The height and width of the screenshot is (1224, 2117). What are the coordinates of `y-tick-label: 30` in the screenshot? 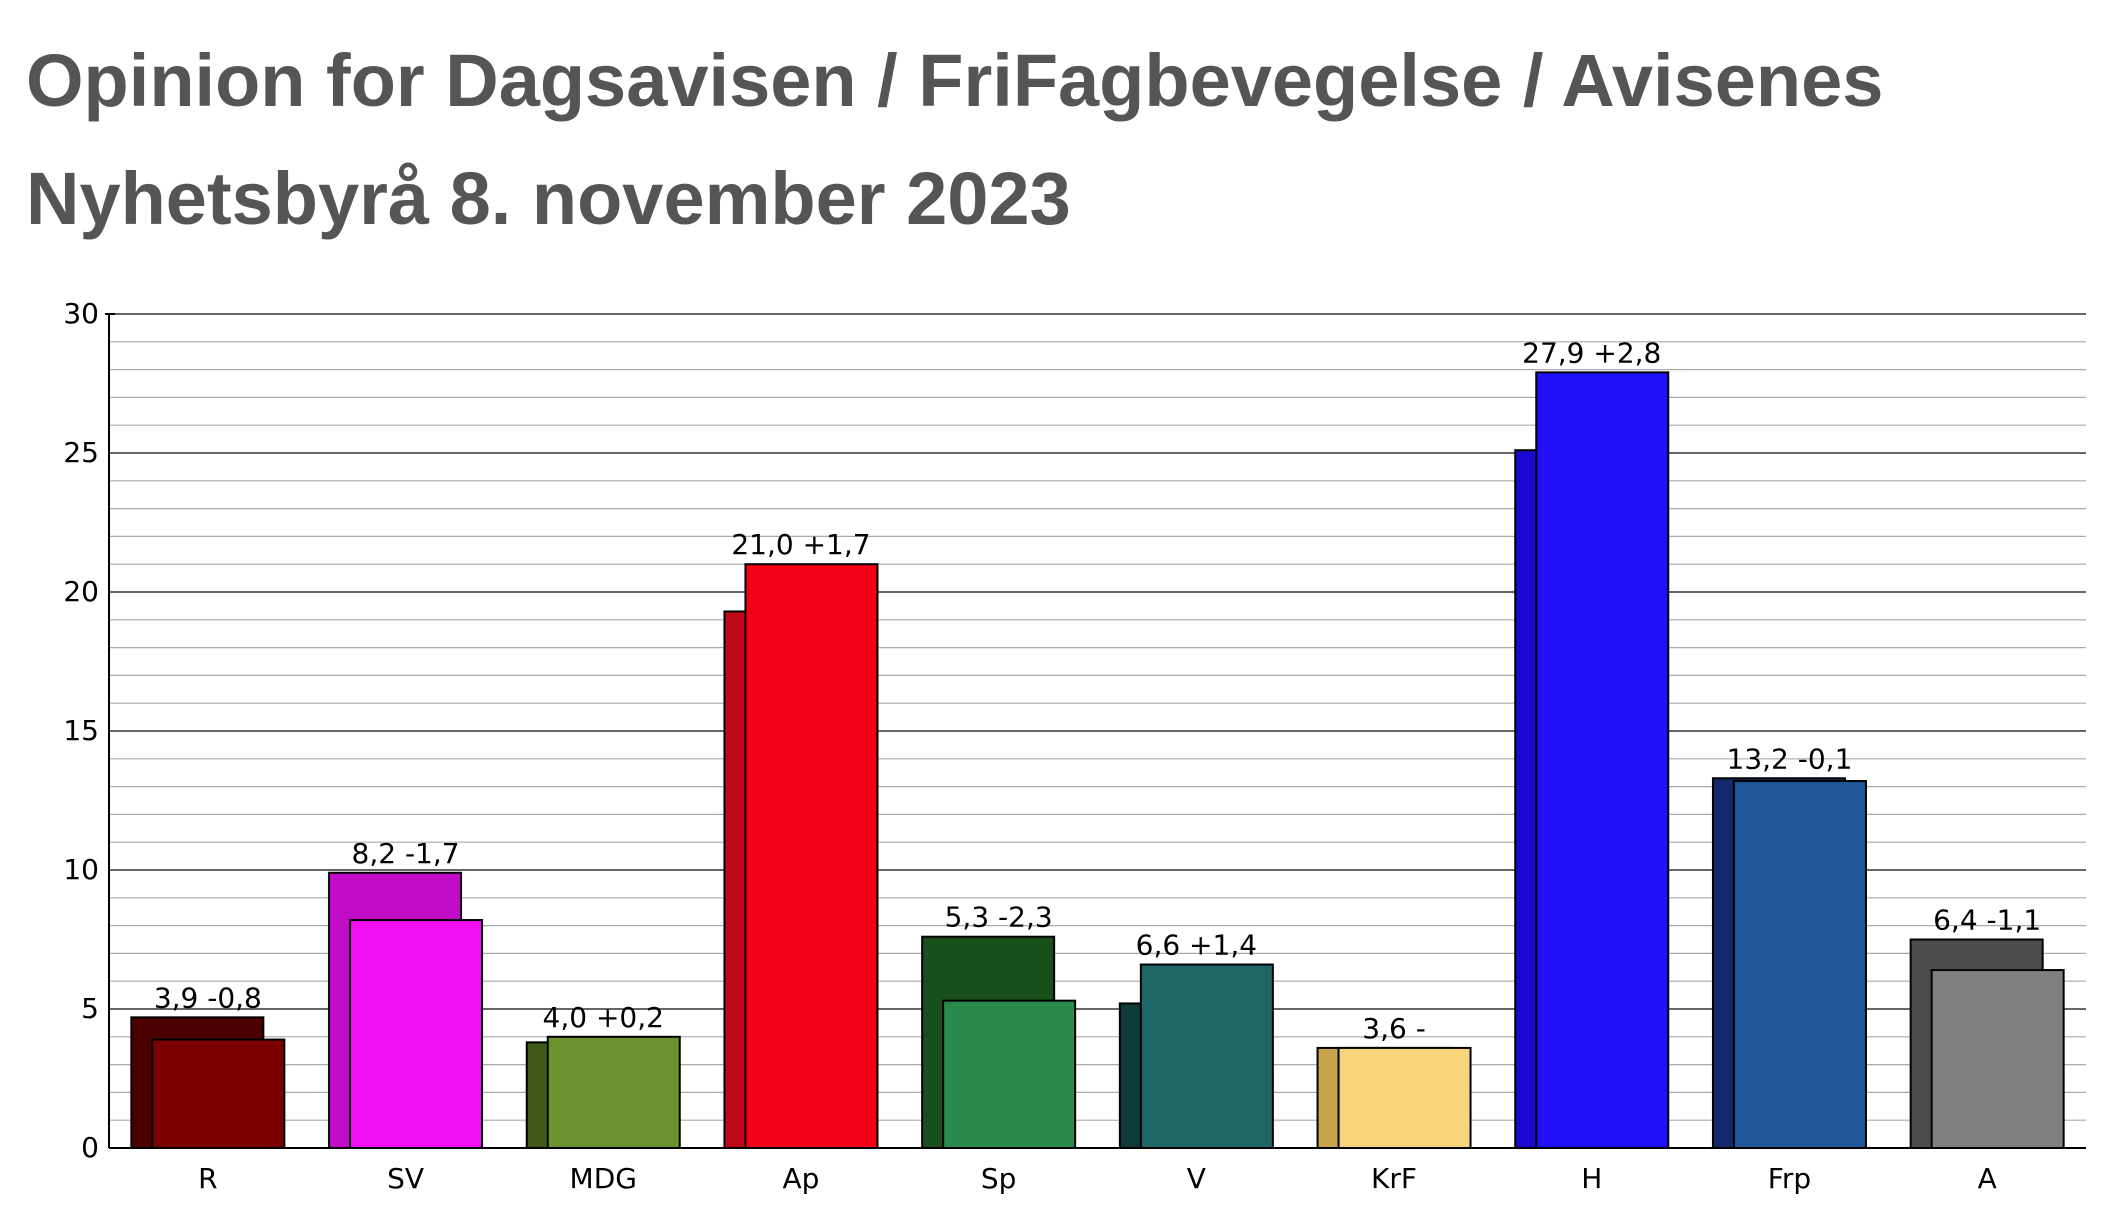 It's located at (81, 313).